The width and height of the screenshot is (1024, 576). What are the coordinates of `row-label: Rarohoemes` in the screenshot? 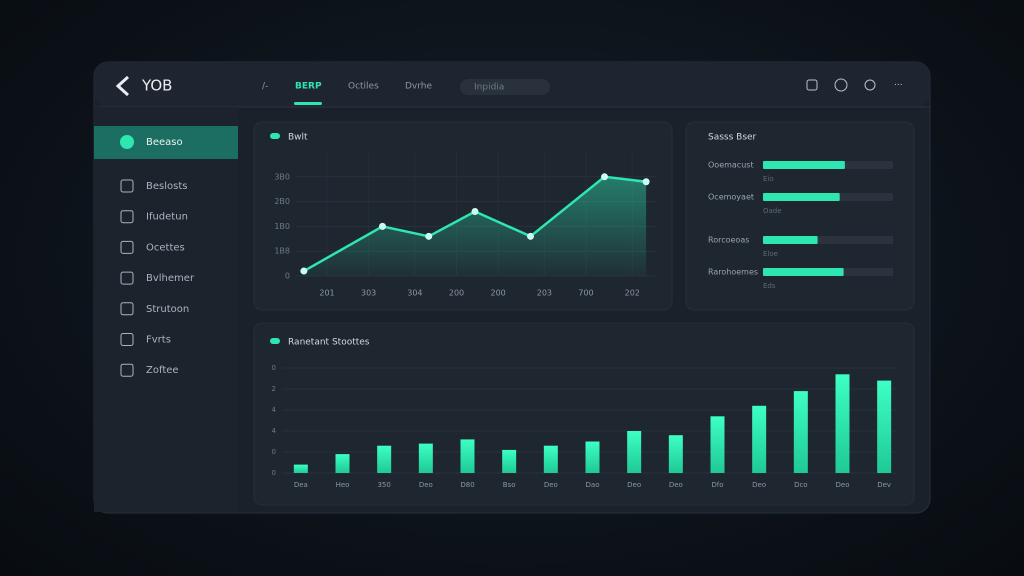 It's located at (733, 272).